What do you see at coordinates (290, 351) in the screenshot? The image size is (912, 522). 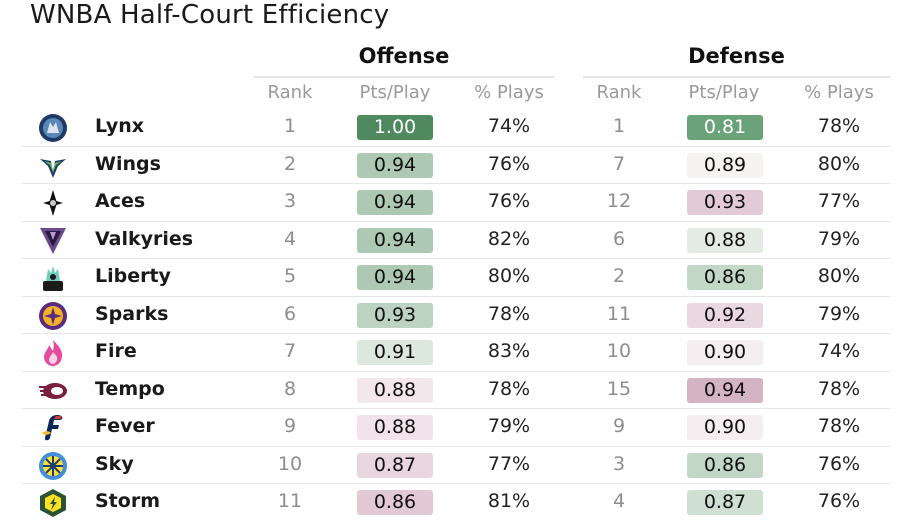 I see `offense-rank: 7` at bounding box center [290, 351].